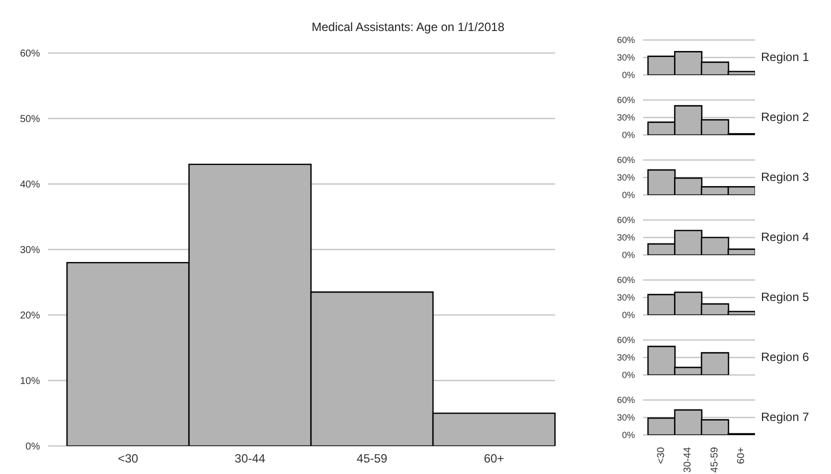 Image resolution: width=831 pixels, height=474 pixels. What do you see at coordinates (30, 120) in the screenshot?
I see `y-tick-label: 50%` at bounding box center [30, 120].